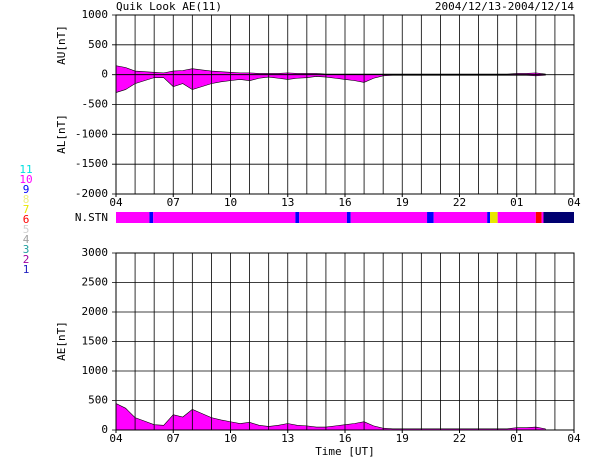 The height and width of the screenshot is (460, 590). What do you see at coordinates (26, 269) in the screenshot?
I see `legend-entry: 1` at bounding box center [26, 269].